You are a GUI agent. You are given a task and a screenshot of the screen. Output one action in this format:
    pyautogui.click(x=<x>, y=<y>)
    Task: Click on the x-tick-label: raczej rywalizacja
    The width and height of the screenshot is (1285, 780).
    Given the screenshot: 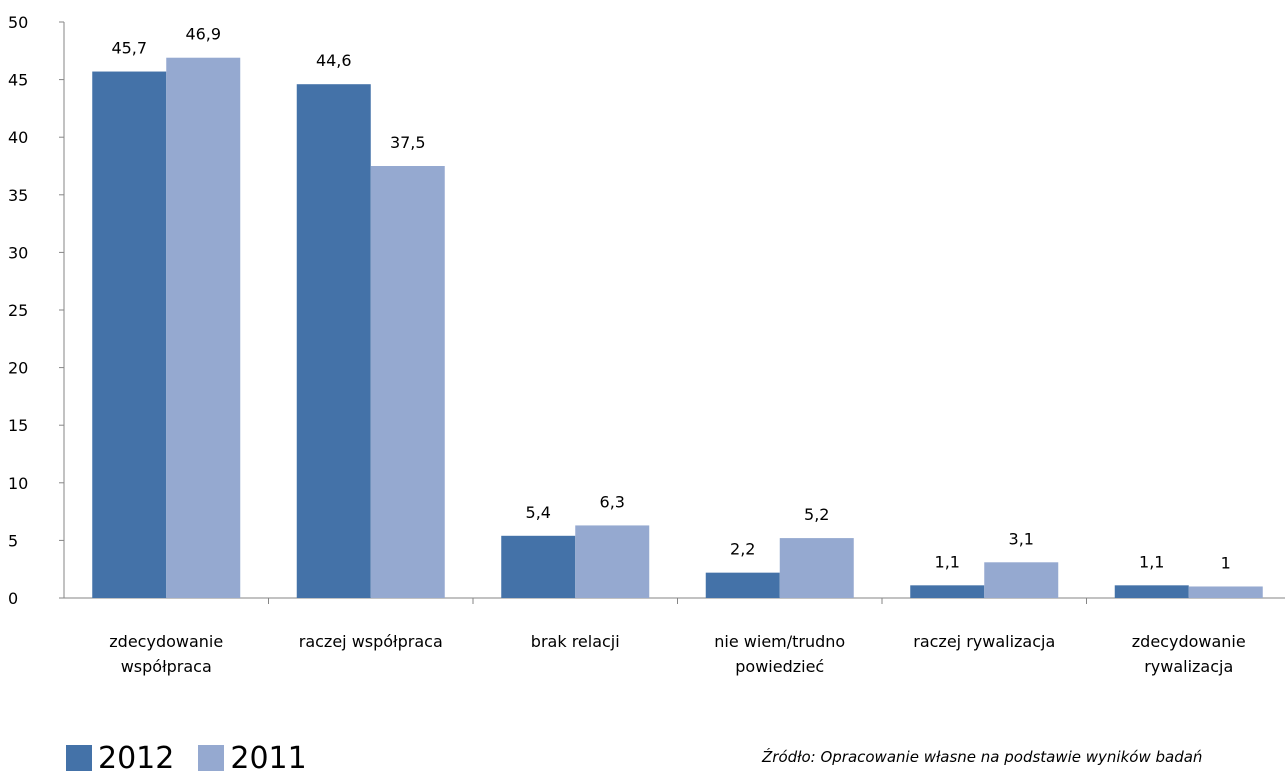 What is the action you would take?
    pyautogui.click(x=984, y=641)
    